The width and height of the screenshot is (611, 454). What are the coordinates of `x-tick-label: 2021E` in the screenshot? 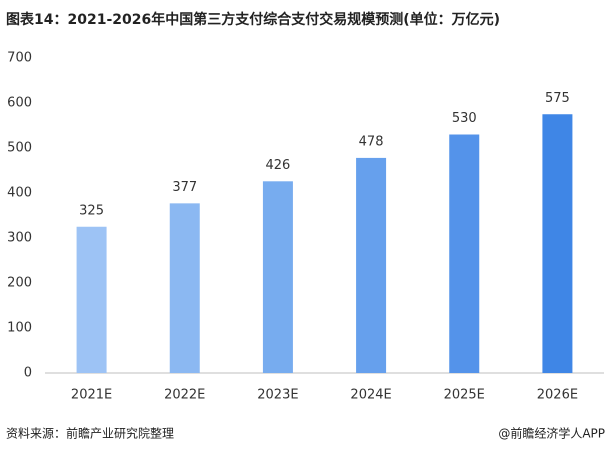 It's located at (91, 395).